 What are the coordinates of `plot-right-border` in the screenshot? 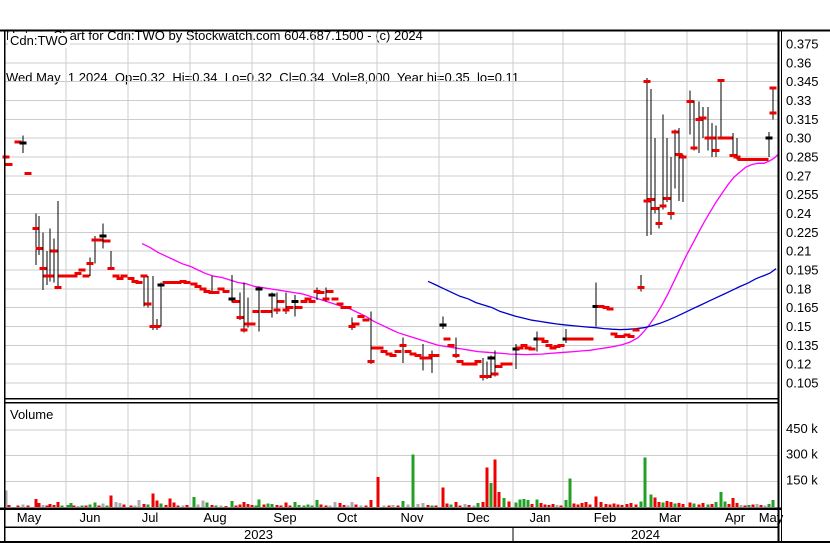 It's located at (778, 286).